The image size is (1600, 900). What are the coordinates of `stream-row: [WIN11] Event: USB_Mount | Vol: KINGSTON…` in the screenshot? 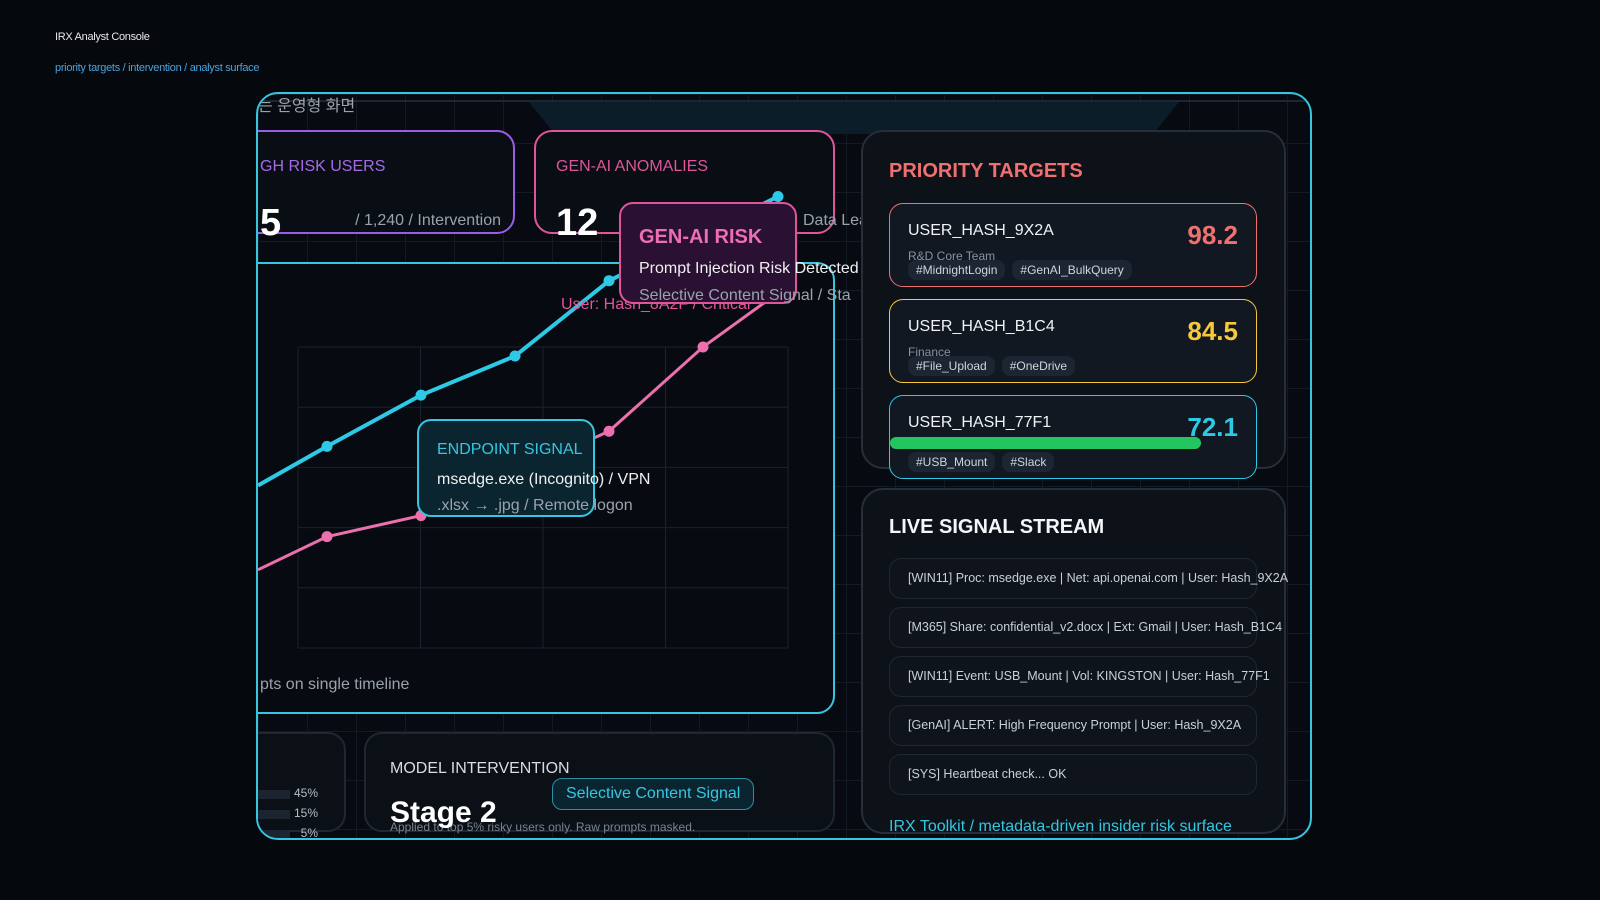 It's located at (1079, 676).